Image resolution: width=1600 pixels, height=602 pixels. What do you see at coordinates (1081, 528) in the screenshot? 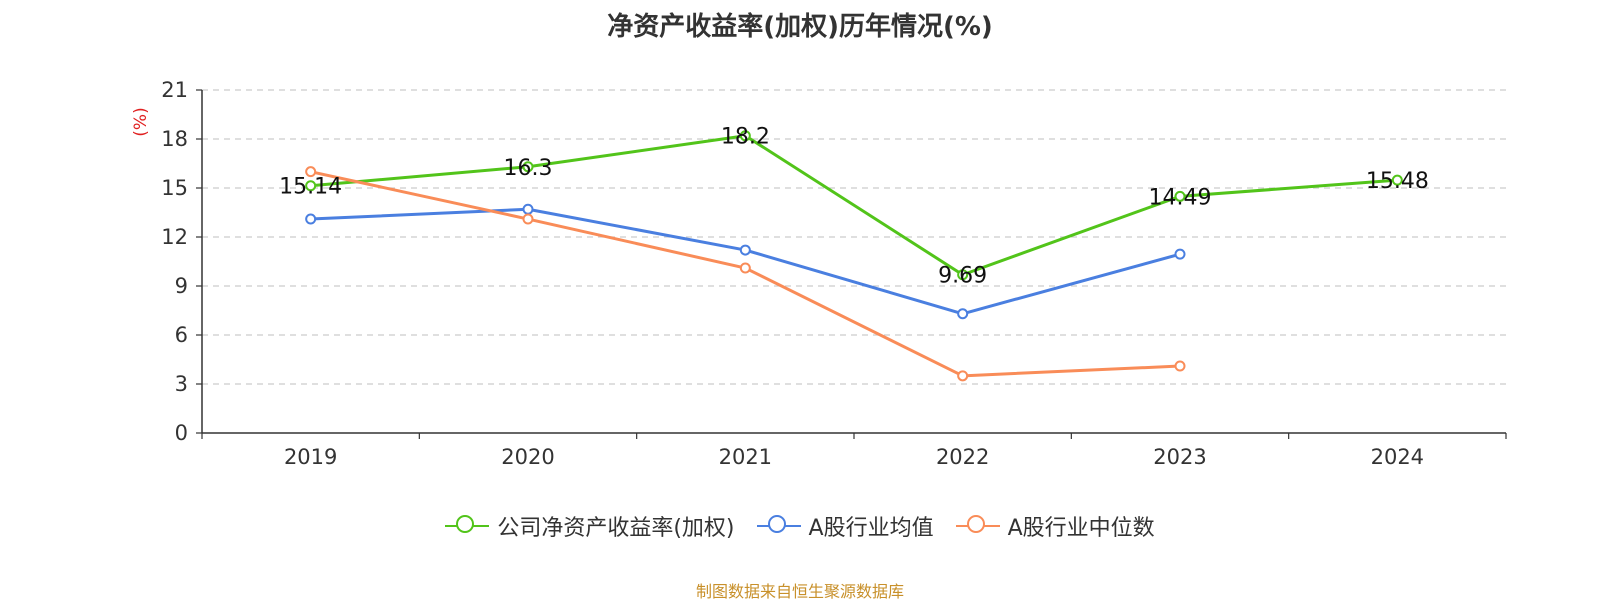
I see `legend-label: A股行业中位数` at bounding box center [1081, 528].